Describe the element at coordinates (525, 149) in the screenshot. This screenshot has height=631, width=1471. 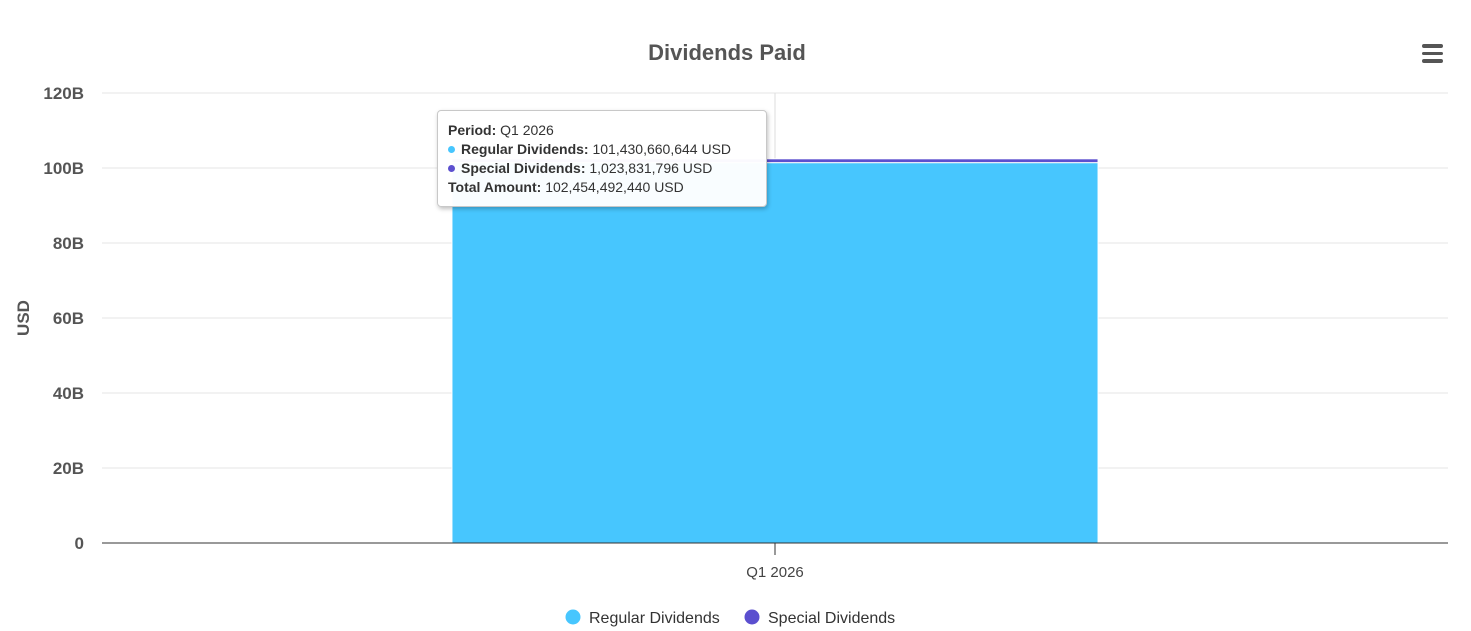
I see `tooltip-regular-label: Regular Dividends:` at that location.